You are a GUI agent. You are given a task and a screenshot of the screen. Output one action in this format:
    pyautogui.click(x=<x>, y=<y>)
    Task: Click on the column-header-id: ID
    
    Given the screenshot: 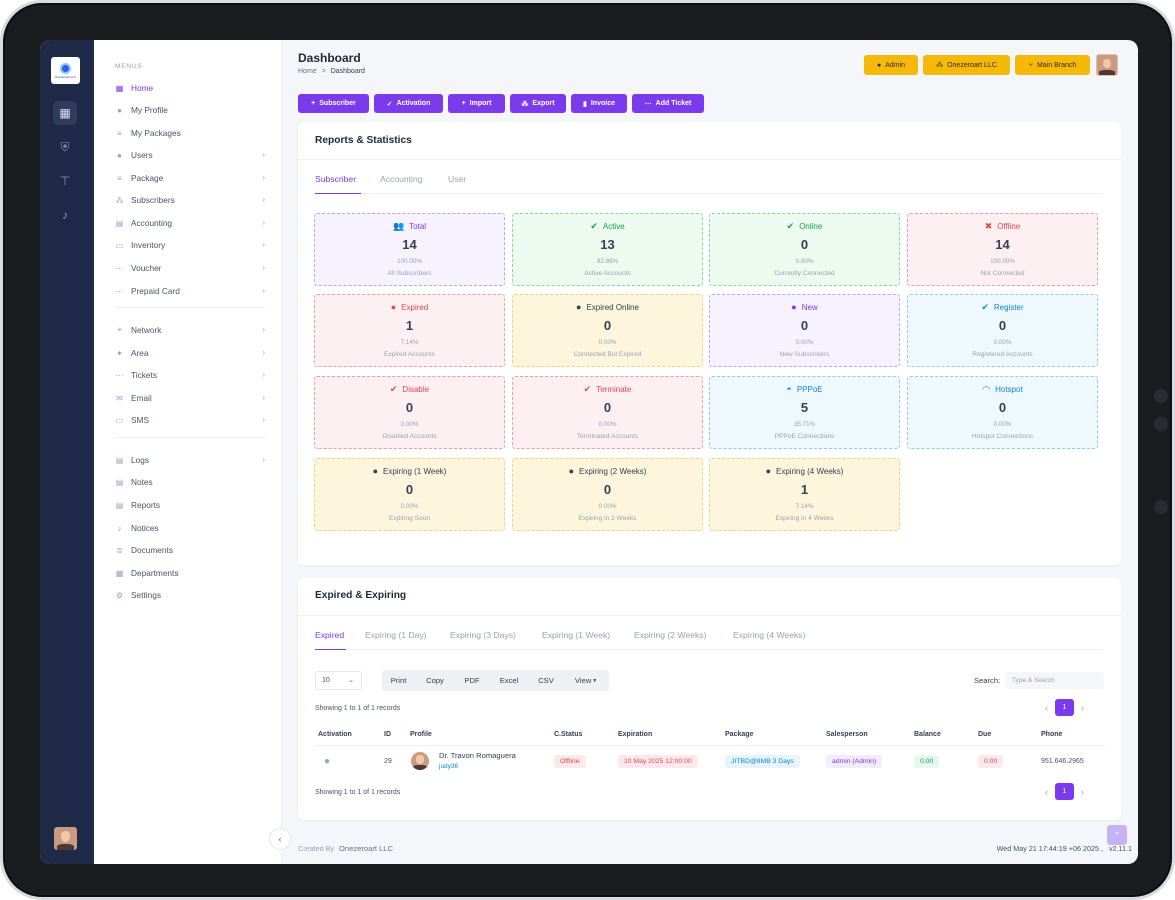 What is the action you would take?
    pyautogui.click(x=387, y=734)
    